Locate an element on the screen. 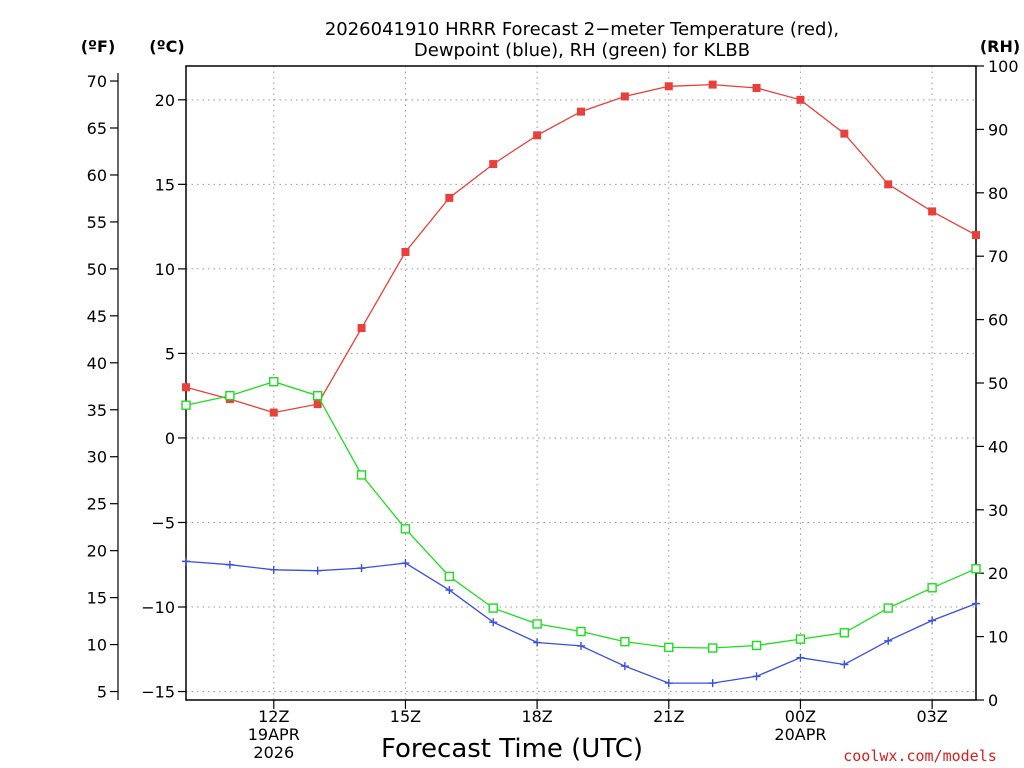 This screenshot has width=1024, height=768. fahrenheit-tick-label: 55 is located at coordinates (97, 222).